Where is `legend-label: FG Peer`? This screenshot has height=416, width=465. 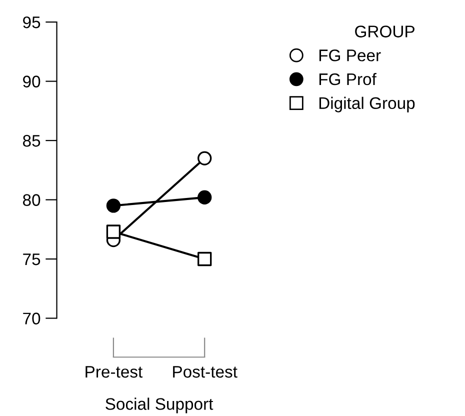
legend-label: FG Peer is located at coordinates (350, 56).